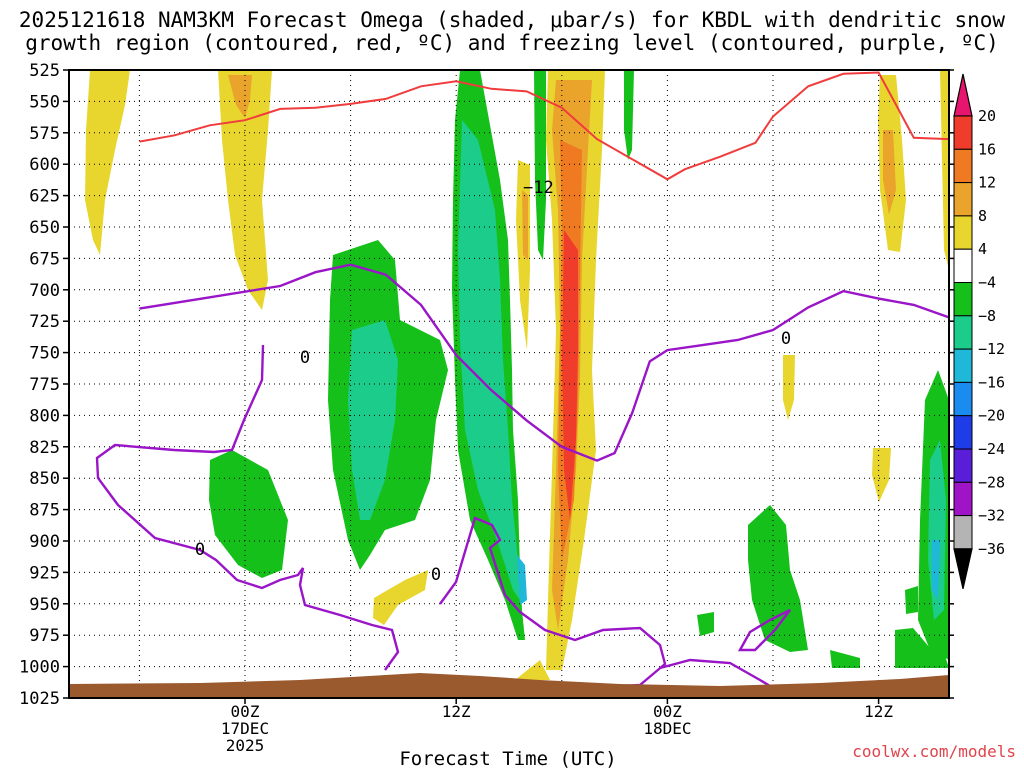  I want to click on x-tick-label: 2025, so click(245, 745).